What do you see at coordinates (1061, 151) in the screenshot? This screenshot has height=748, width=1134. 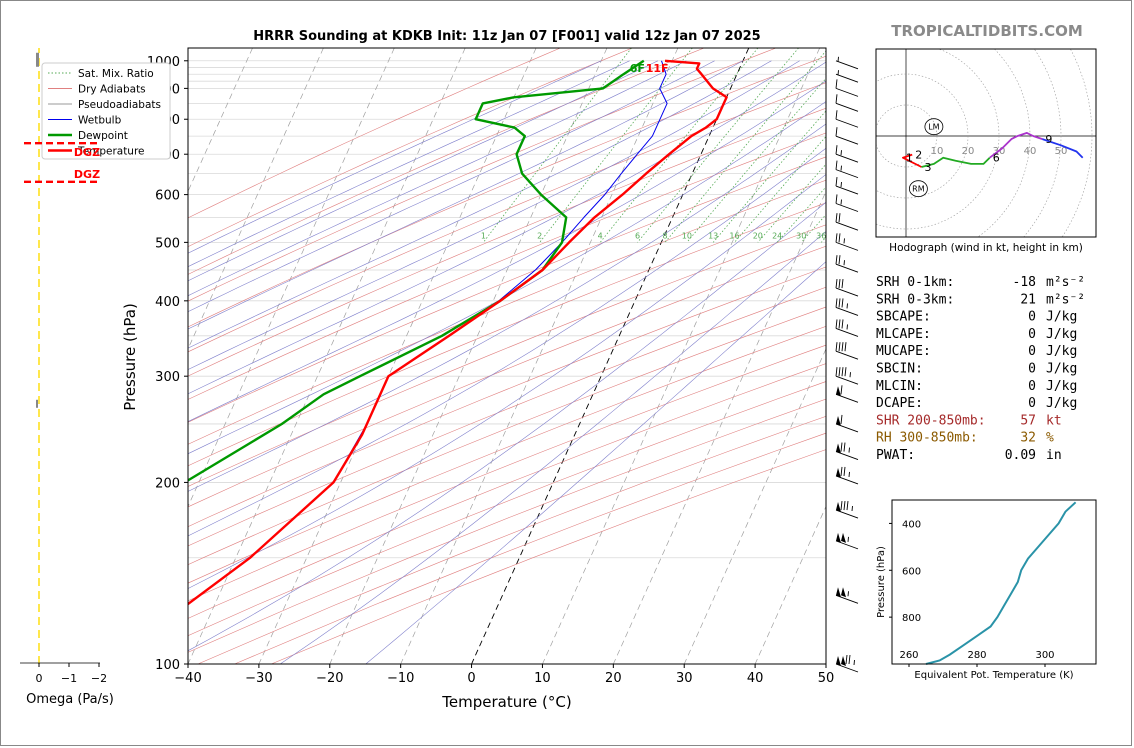 I see `hodograph-ring-label: 50` at bounding box center [1061, 151].